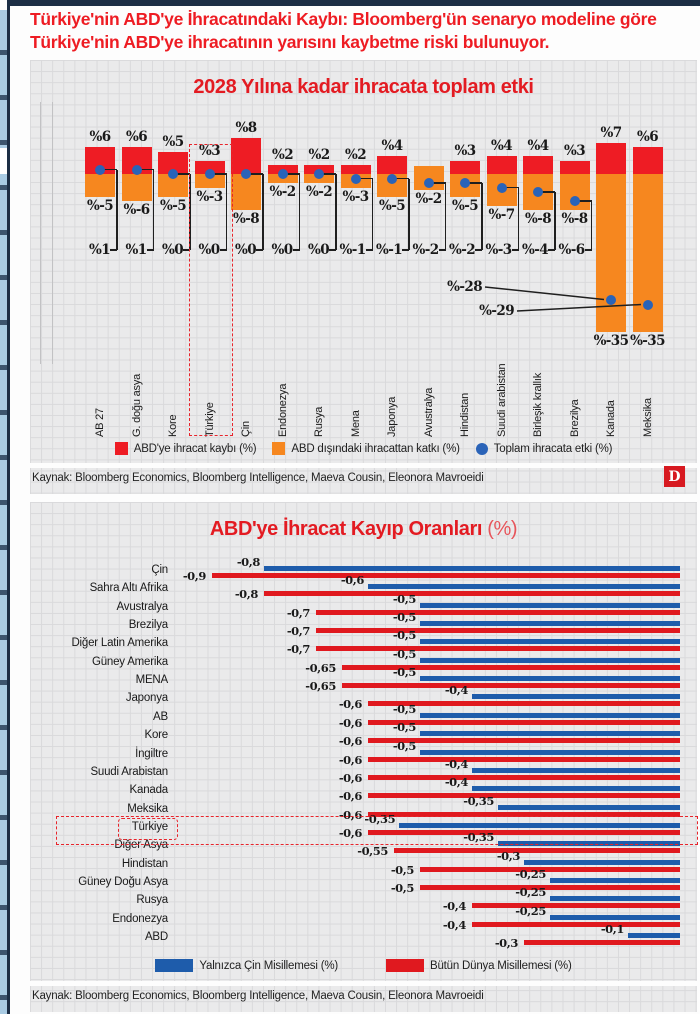  What do you see at coordinates (506, 943) in the screenshot?
I see `value-label-whole-world: -0,3` at bounding box center [506, 943].